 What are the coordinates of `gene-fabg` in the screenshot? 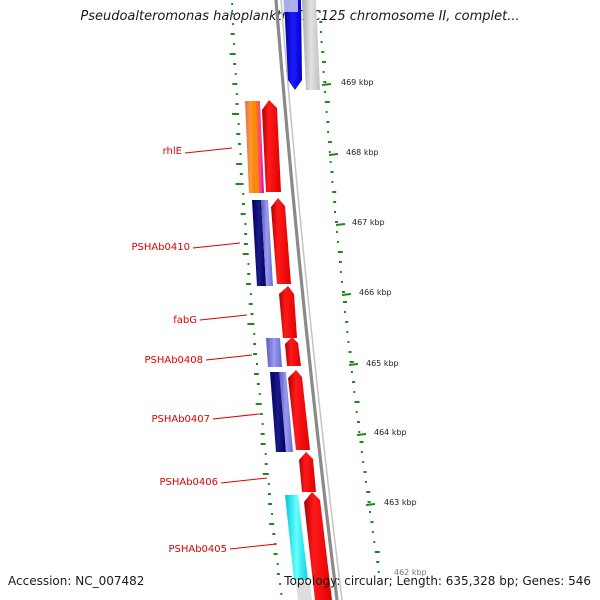 It's located at (288, 312).